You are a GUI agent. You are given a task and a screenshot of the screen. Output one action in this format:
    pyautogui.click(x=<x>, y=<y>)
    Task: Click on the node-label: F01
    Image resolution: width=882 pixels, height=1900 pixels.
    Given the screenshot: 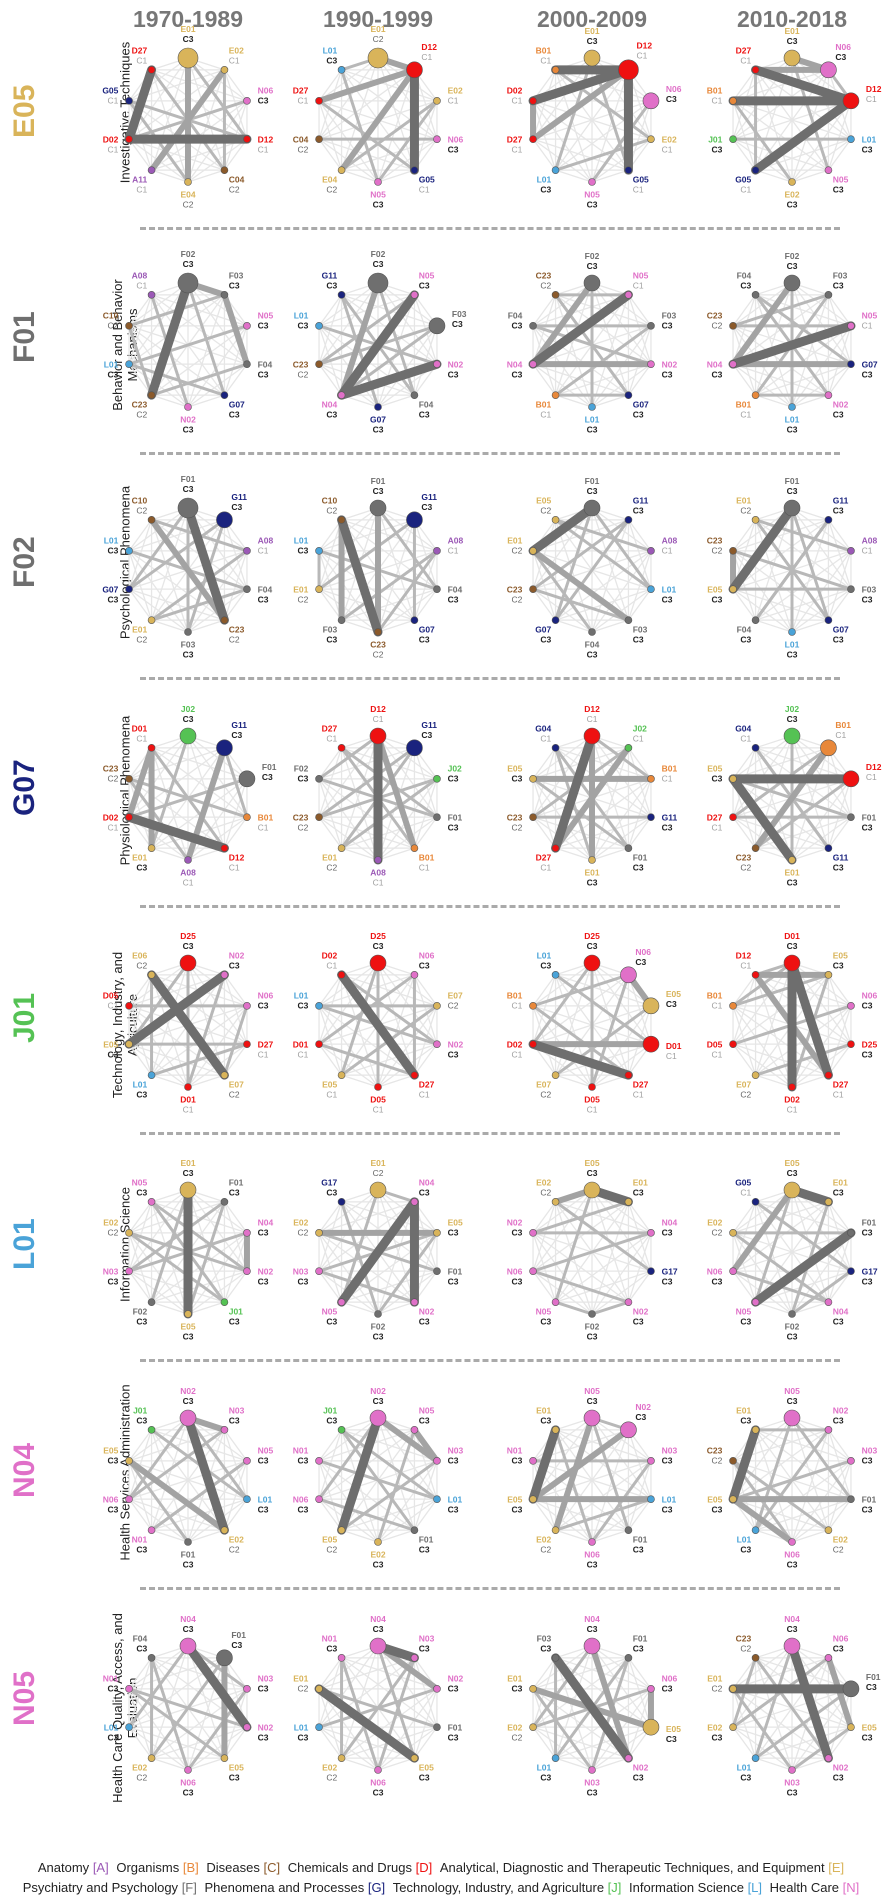 What is the action you would take?
    pyautogui.click(x=455, y=1728)
    